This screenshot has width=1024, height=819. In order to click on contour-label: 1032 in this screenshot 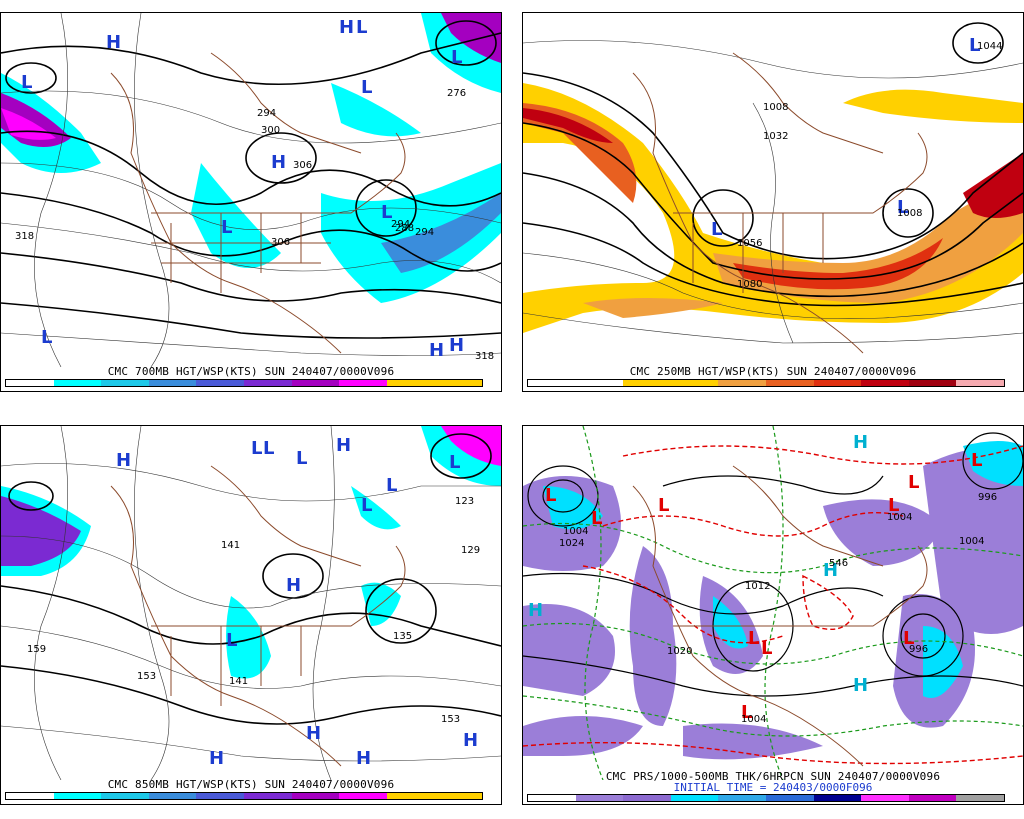, I will do `click(775, 136)`.